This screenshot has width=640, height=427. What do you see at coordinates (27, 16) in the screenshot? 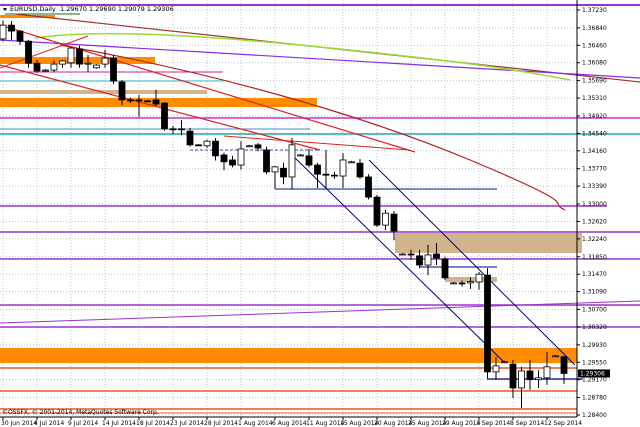
I see `supply-zone-top` at bounding box center [27, 16].